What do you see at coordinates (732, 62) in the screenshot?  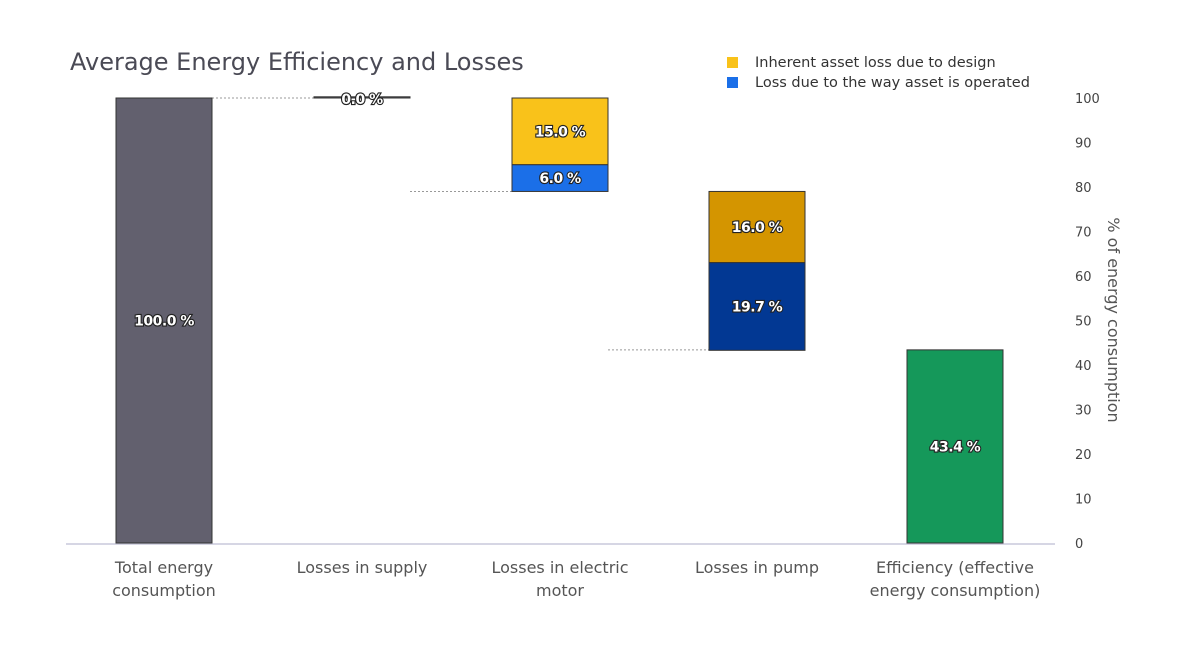 I see `legend-swatch-design` at bounding box center [732, 62].